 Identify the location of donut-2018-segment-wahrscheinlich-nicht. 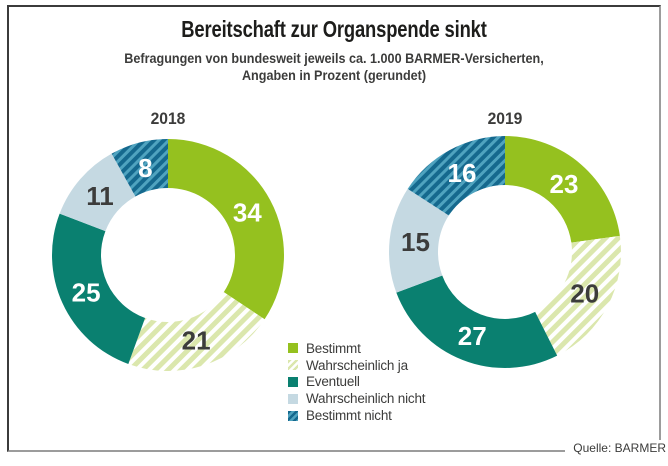
(97, 192).